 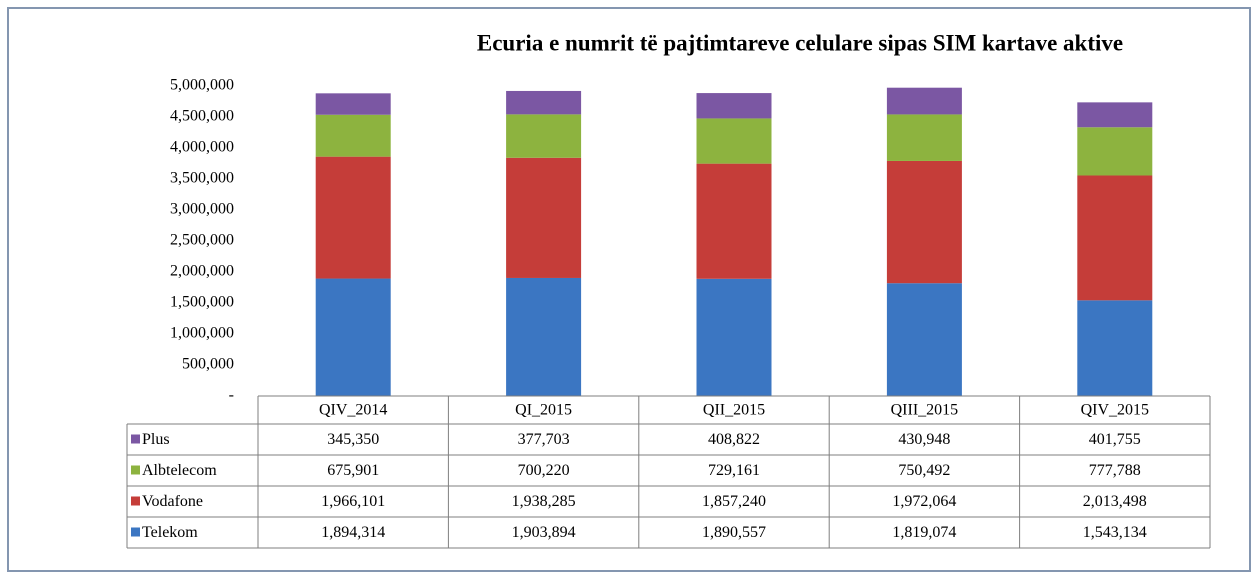 I want to click on y-tick-label: 500,000, so click(x=208, y=364).